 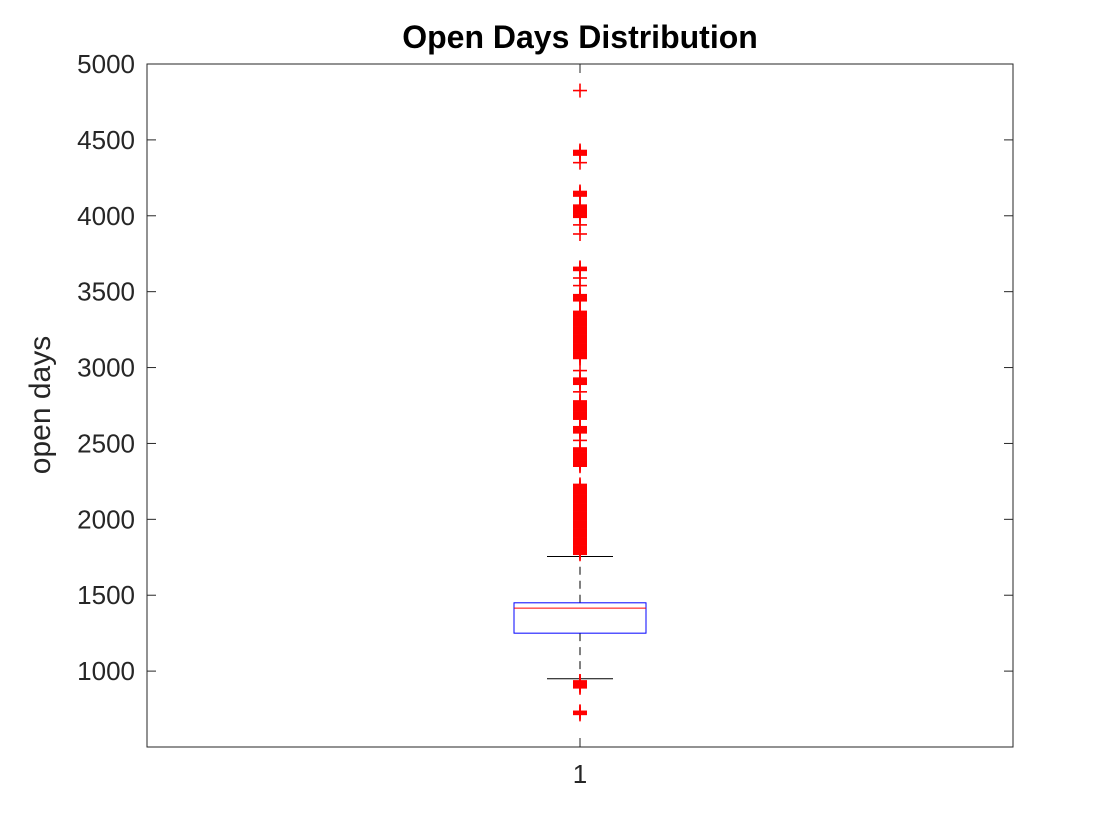 What do you see at coordinates (106, 140) in the screenshot?
I see `y-tick-label: 4500` at bounding box center [106, 140].